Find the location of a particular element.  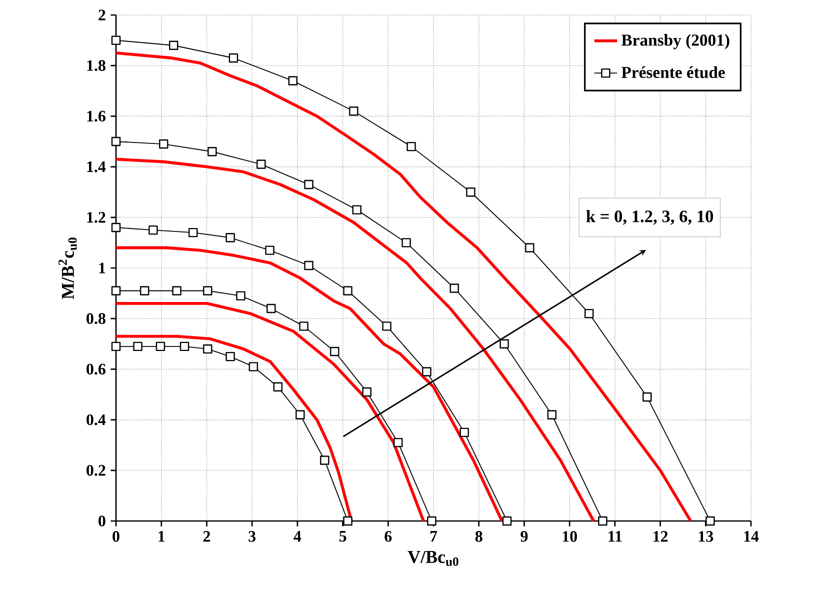

x-tick-label: 10 is located at coordinates (569, 536).